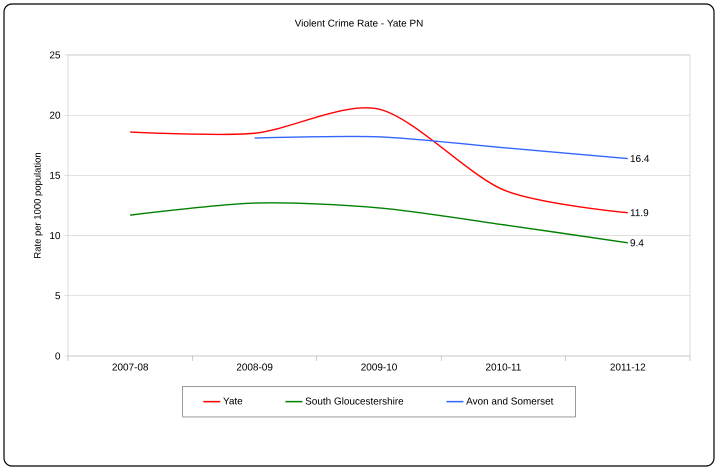  I want to click on x-tick-label: 2009-10, so click(379, 367).